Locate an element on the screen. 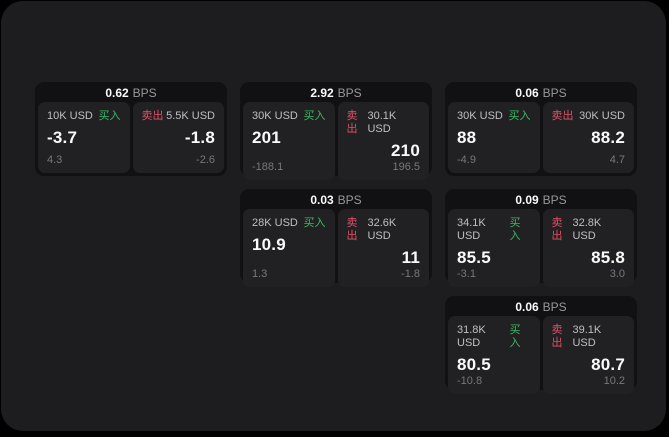 This screenshot has width=669, height=437. buy-pane-header: 28K USD 买入 is located at coordinates (289, 223).